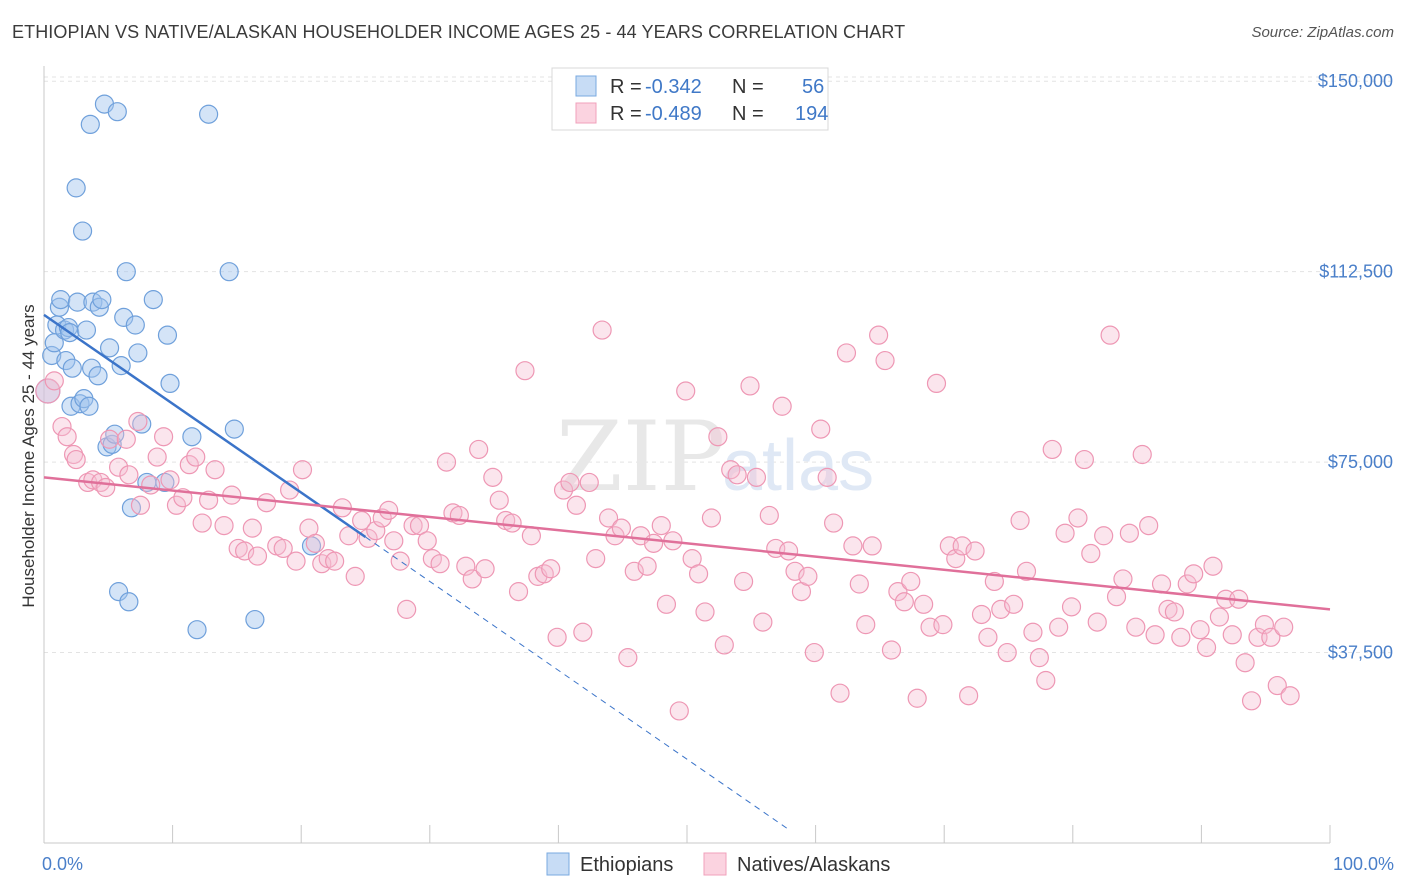  Describe the element at coordinates (626, 865) in the screenshot. I see `bottom-legend-label-ethiopians: Ethiopians` at that location.